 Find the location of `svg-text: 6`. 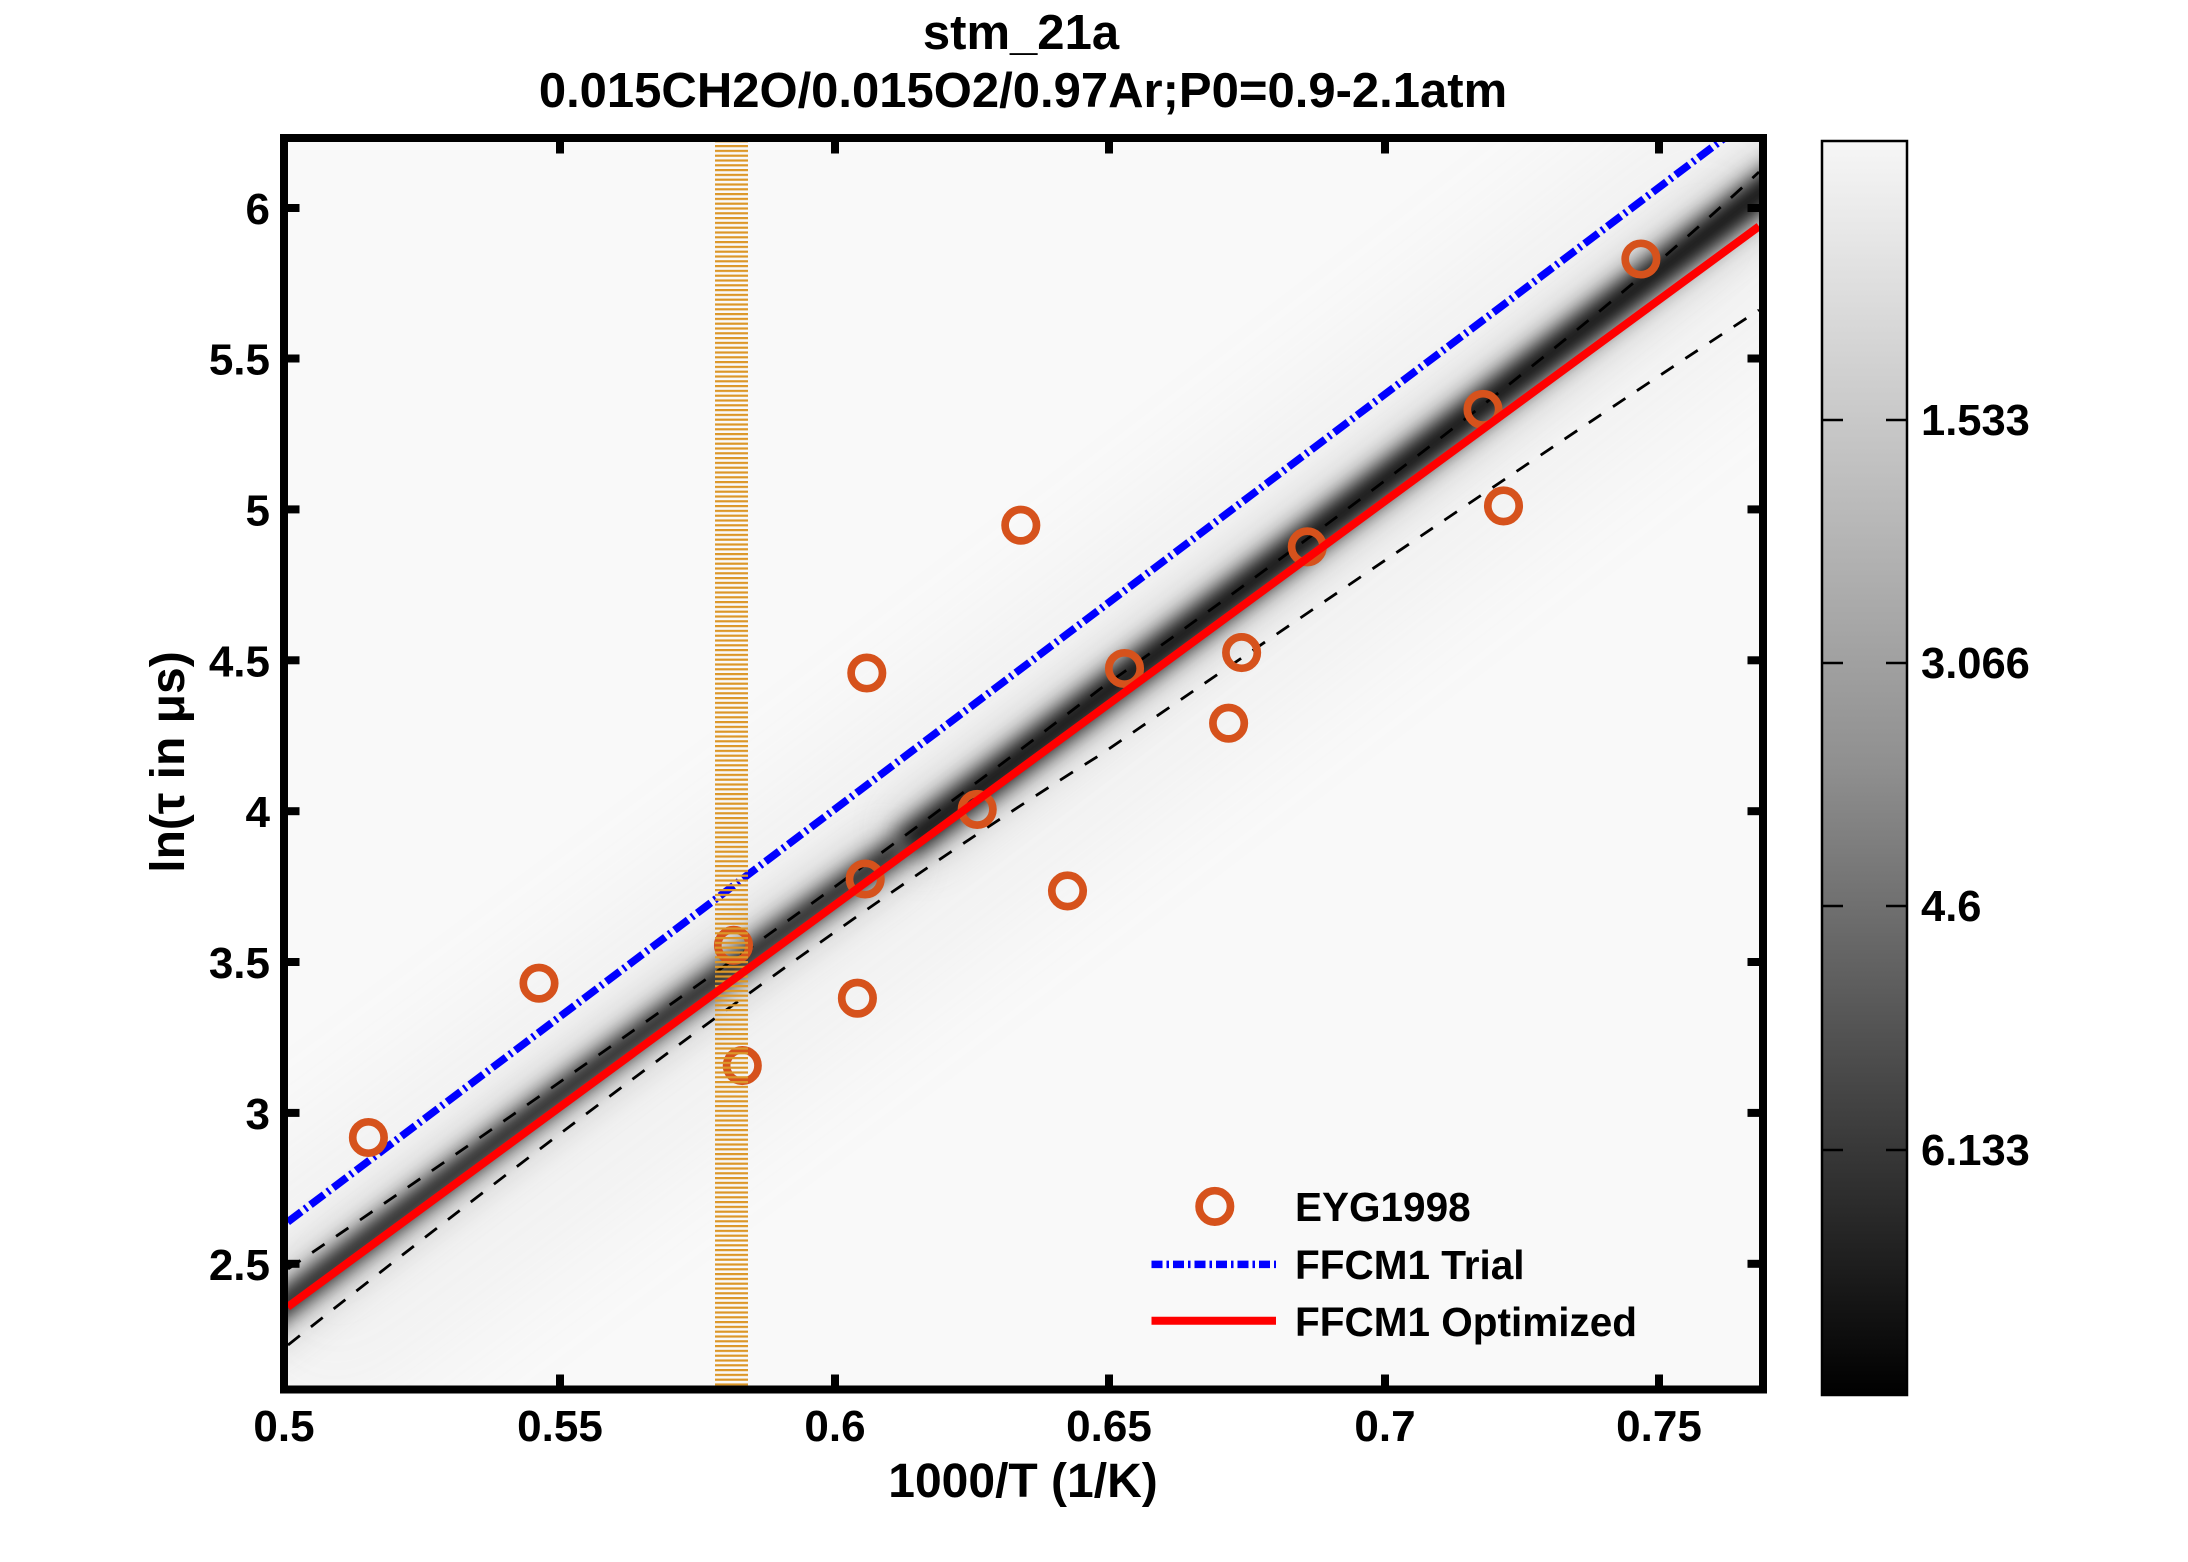

svg-text: 6 is located at coordinates (258, 209).